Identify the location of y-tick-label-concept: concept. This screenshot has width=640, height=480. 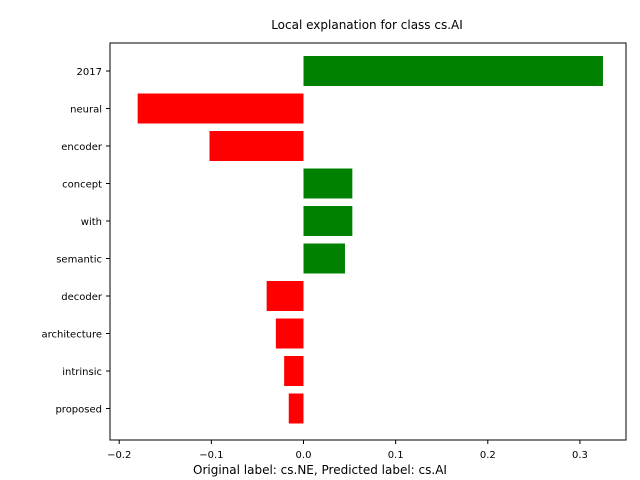
(82, 185).